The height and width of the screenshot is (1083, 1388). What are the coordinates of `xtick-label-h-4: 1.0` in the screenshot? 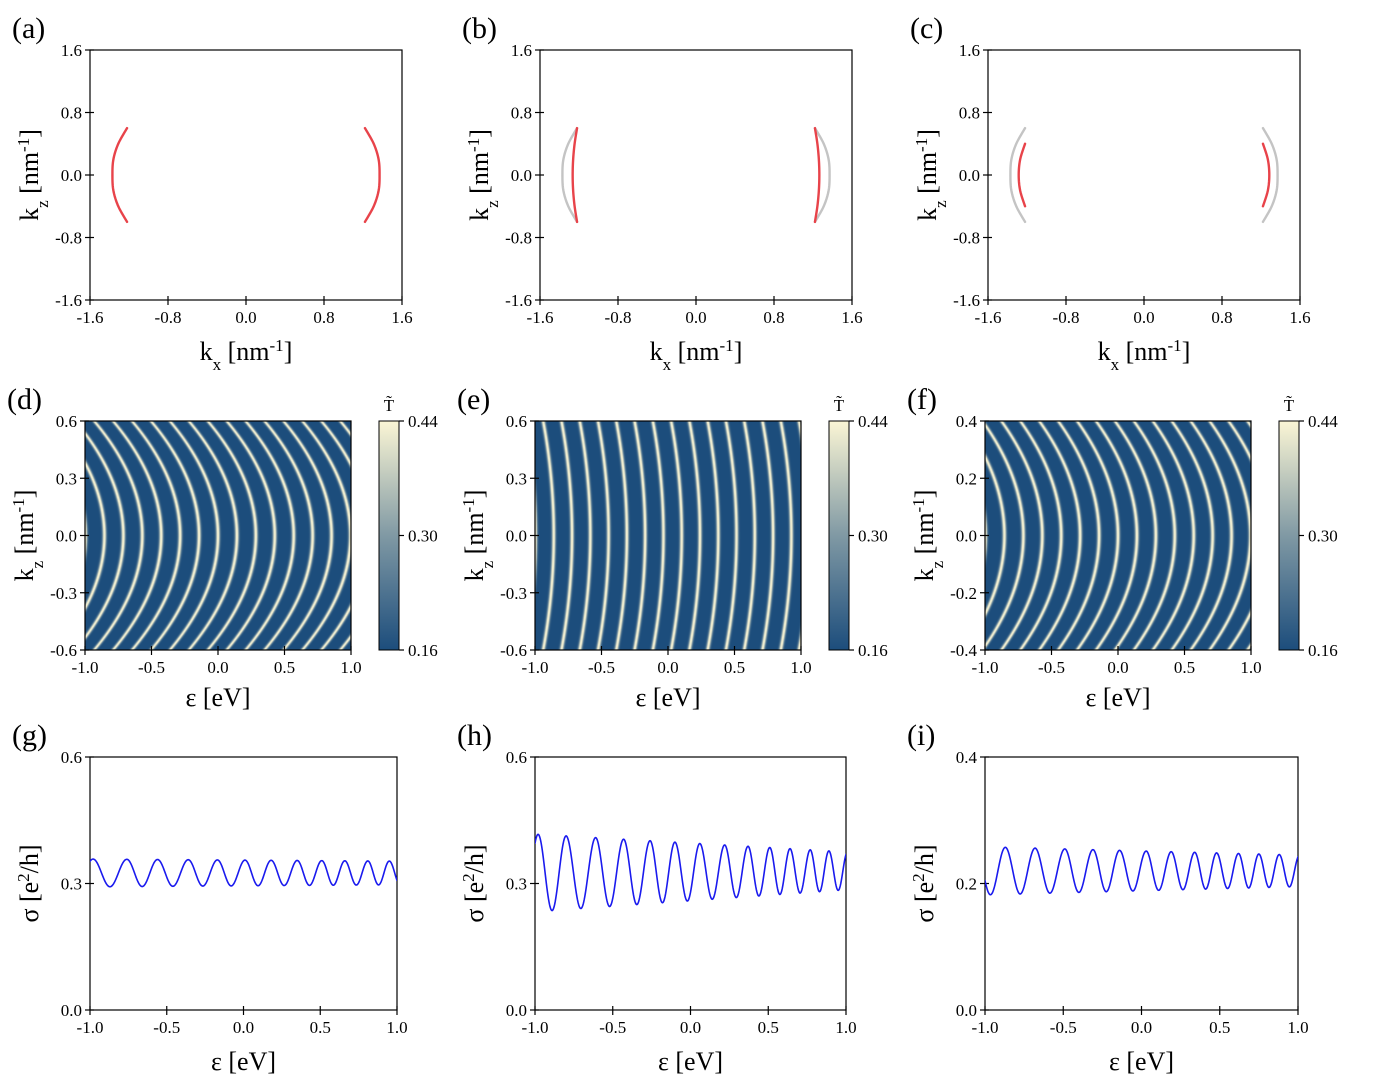 It's located at (845, 1027).